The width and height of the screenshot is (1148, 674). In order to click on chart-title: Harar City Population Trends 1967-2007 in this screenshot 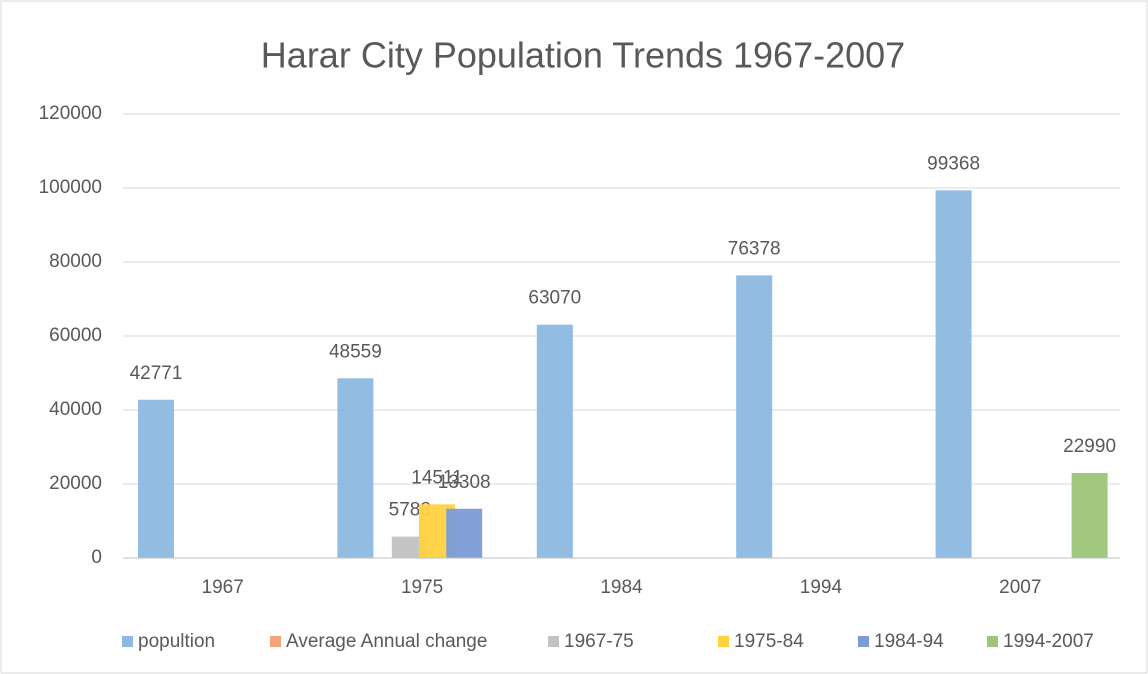, I will do `click(583, 55)`.